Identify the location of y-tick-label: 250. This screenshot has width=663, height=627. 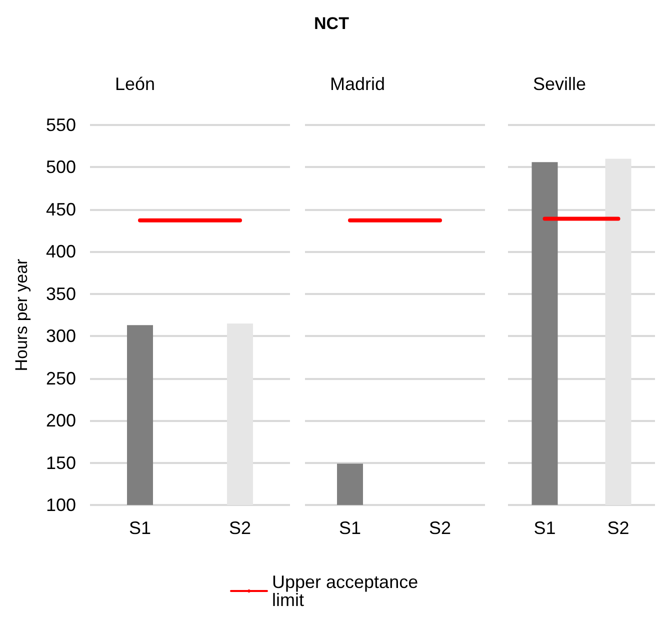
(61, 378).